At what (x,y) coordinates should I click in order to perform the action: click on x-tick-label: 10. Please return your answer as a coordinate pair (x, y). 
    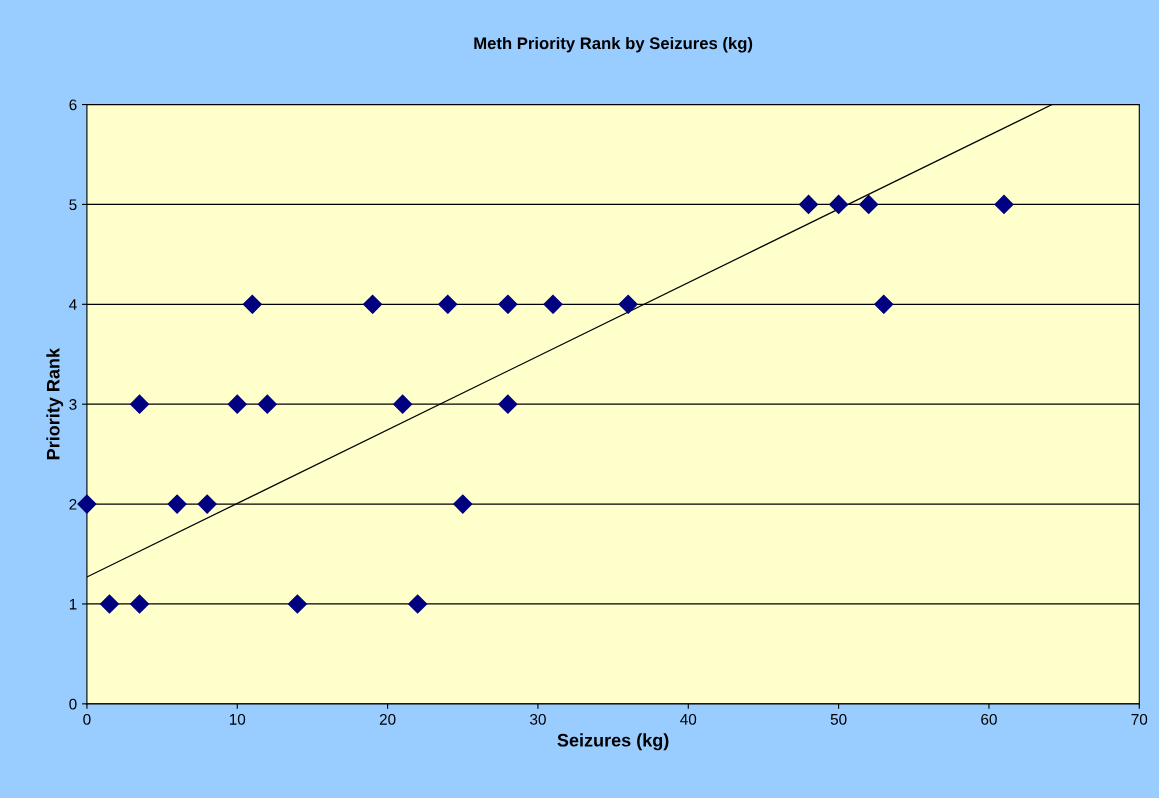
    Looking at the image, I should click on (237, 719).